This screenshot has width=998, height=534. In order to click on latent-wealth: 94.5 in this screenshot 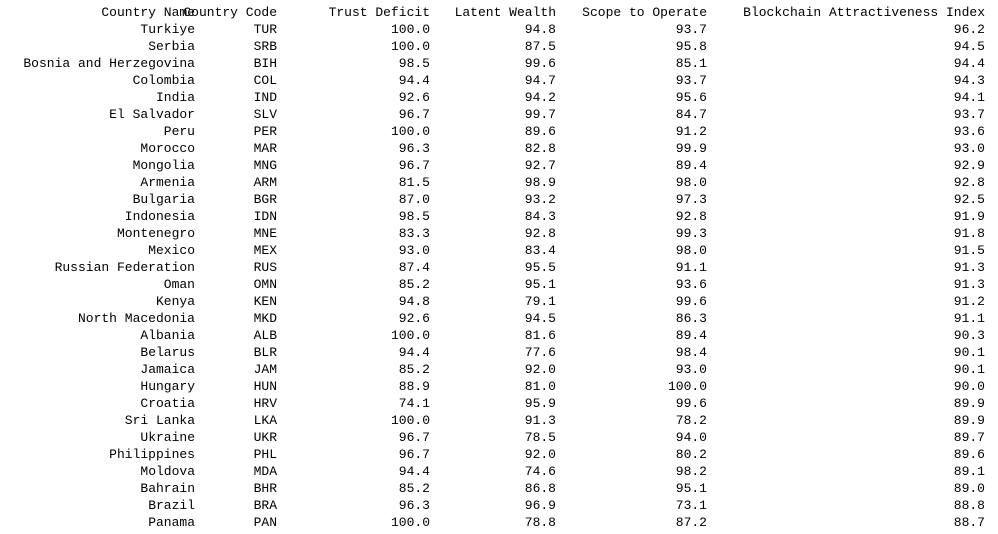, I will do `click(540, 318)`.